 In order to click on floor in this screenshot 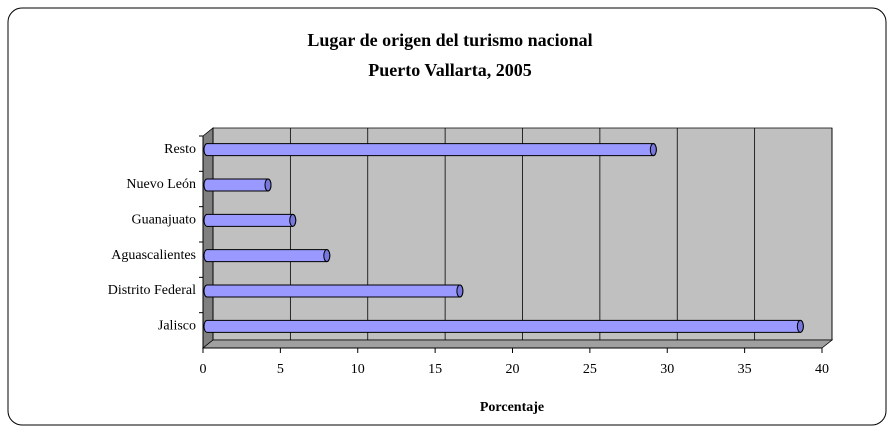, I will do `click(517, 344)`.